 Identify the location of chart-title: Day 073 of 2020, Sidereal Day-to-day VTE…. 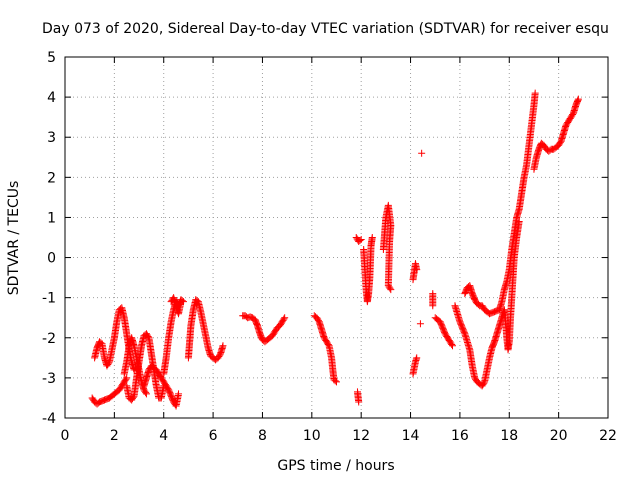
(325, 29).